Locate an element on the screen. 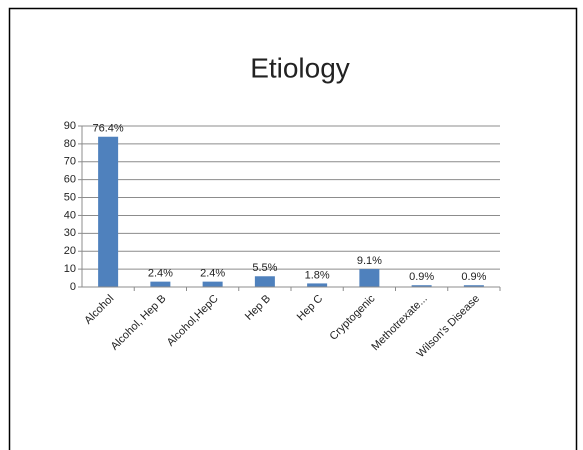 The width and height of the screenshot is (583, 450). y-tick-label: 60 is located at coordinates (70, 180).